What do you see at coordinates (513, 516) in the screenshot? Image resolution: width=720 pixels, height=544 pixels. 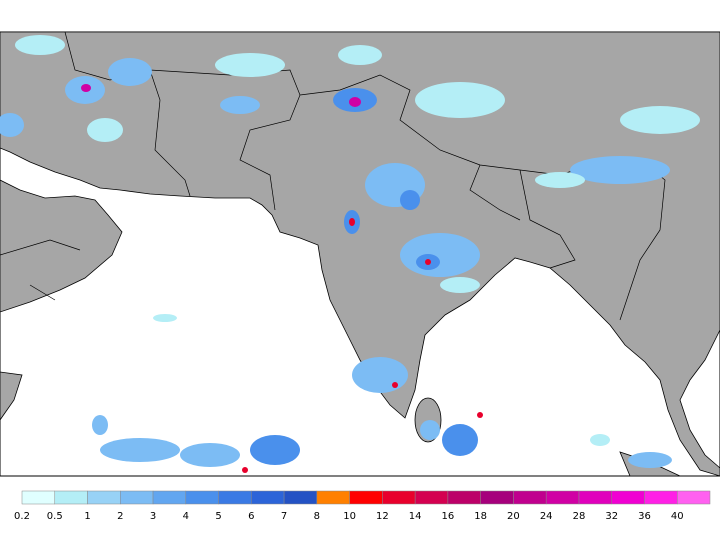 I see `colorbar-label: 20` at bounding box center [513, 516].